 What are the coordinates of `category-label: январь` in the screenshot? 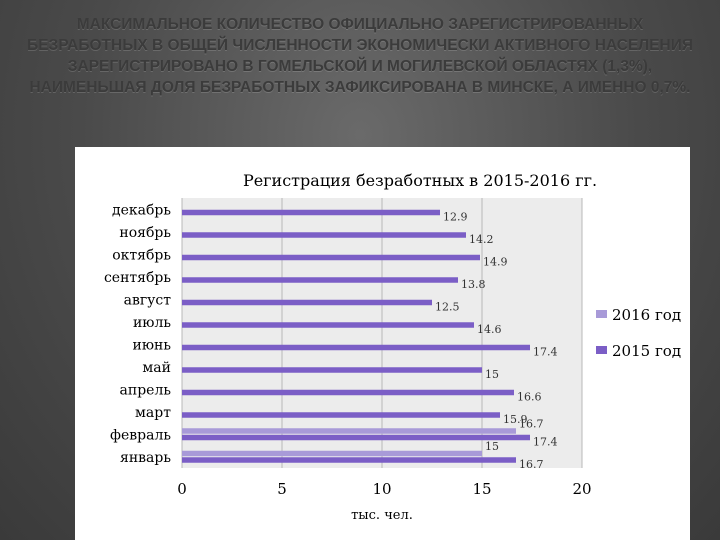 It's located at (145, 458).